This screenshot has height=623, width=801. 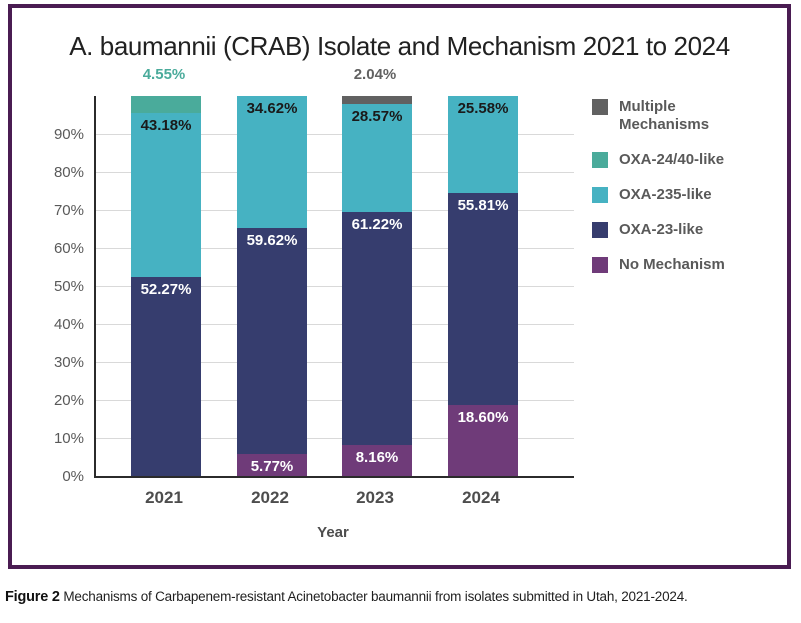 What do you see at coordinates (166, 376) in the screenshot?
I see `segment-2021-oxa-23-like: 52.27%` at bounding box center [166, 376].